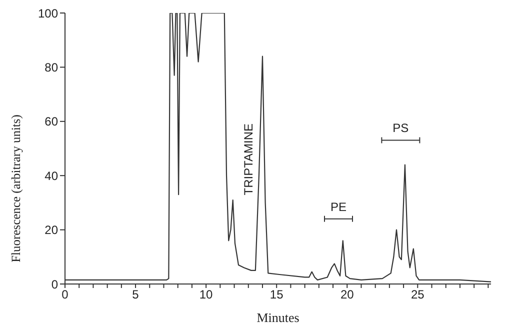 This screenshot has height=329, width=518. I want to click on annotation: PE, so click(338, 207).